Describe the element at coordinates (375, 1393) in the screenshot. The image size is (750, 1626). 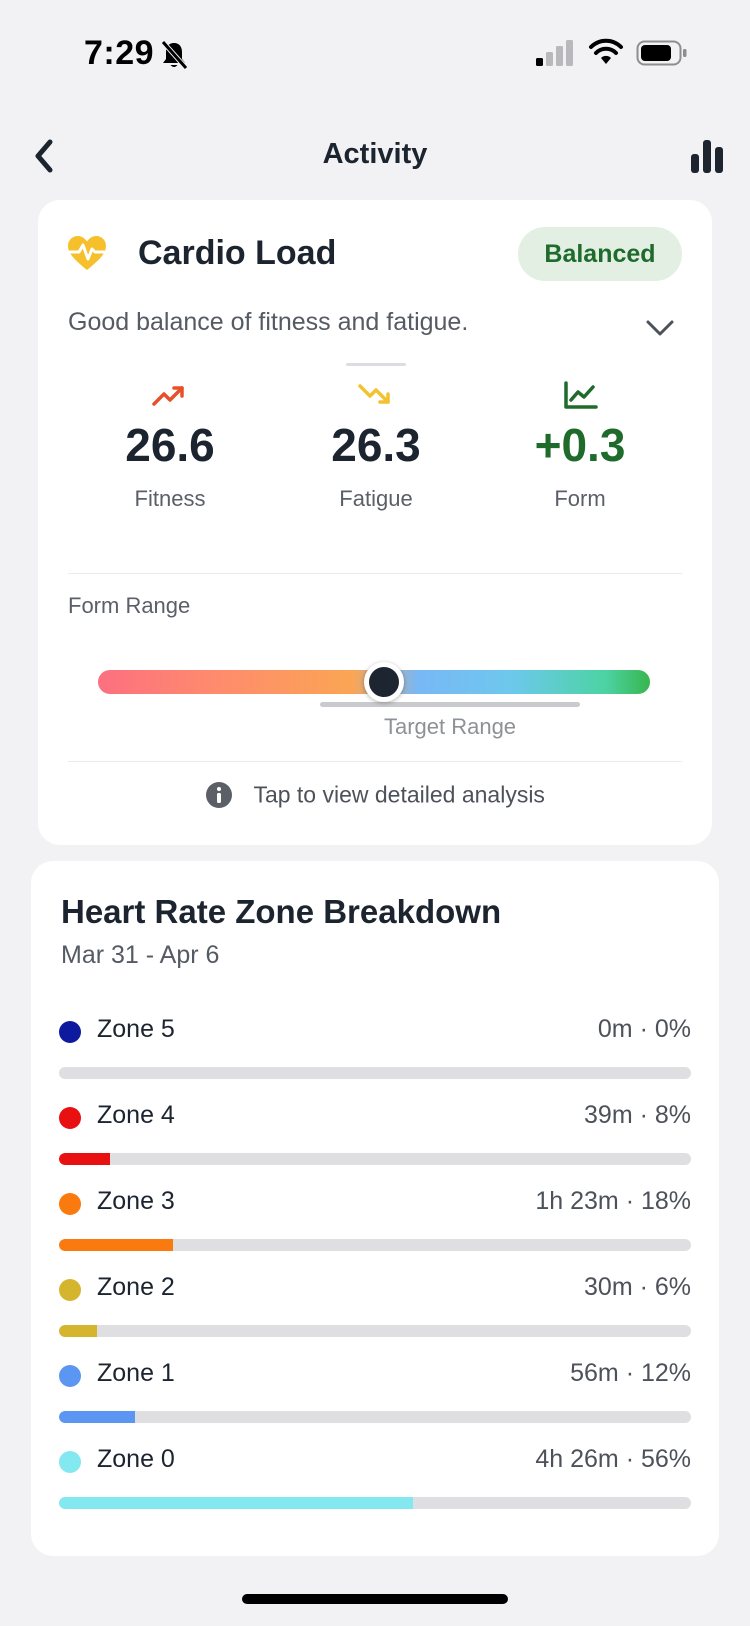
I see `zone-row: Zone 1 56m · 12%` at that location.